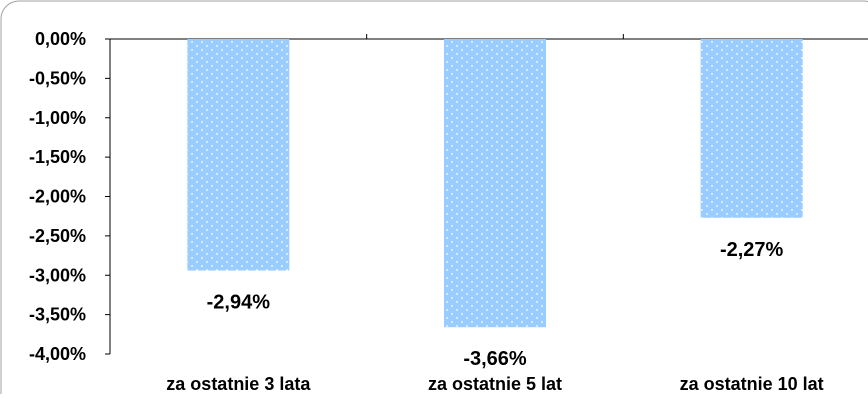 The image size is (868, 399). What do you see at coordinates (57, 354) in the screenshot?
I see `y-tick-label: -4,00%` at bounding box center [57, 354].